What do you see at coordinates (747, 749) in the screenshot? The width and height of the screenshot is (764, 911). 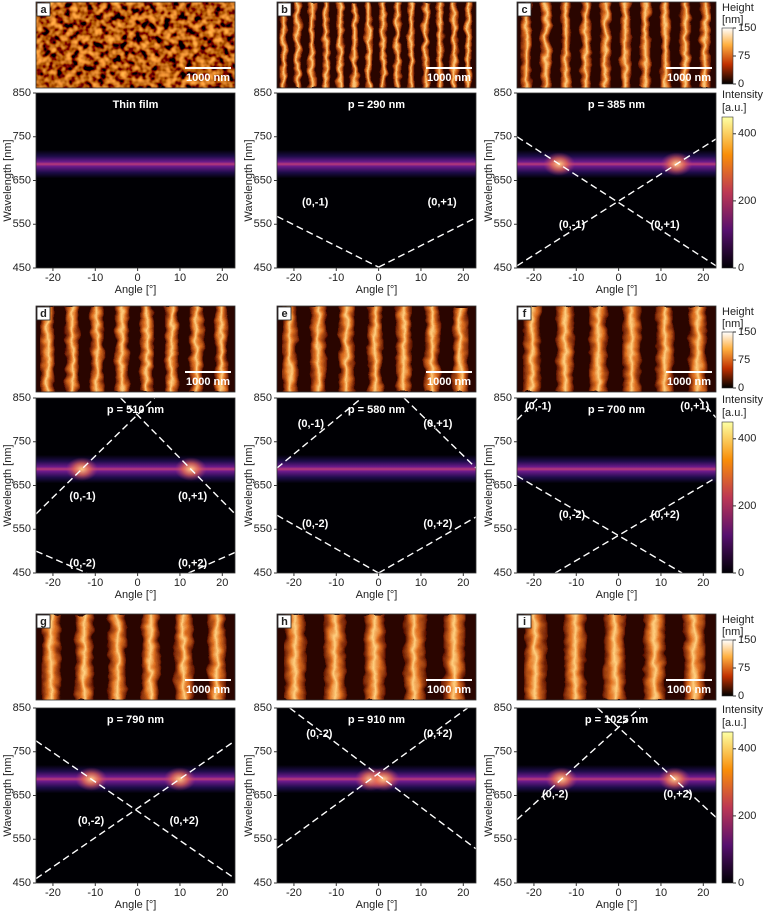 I see `colorbar-tick-label: 400` at bounding box center [747, 749].